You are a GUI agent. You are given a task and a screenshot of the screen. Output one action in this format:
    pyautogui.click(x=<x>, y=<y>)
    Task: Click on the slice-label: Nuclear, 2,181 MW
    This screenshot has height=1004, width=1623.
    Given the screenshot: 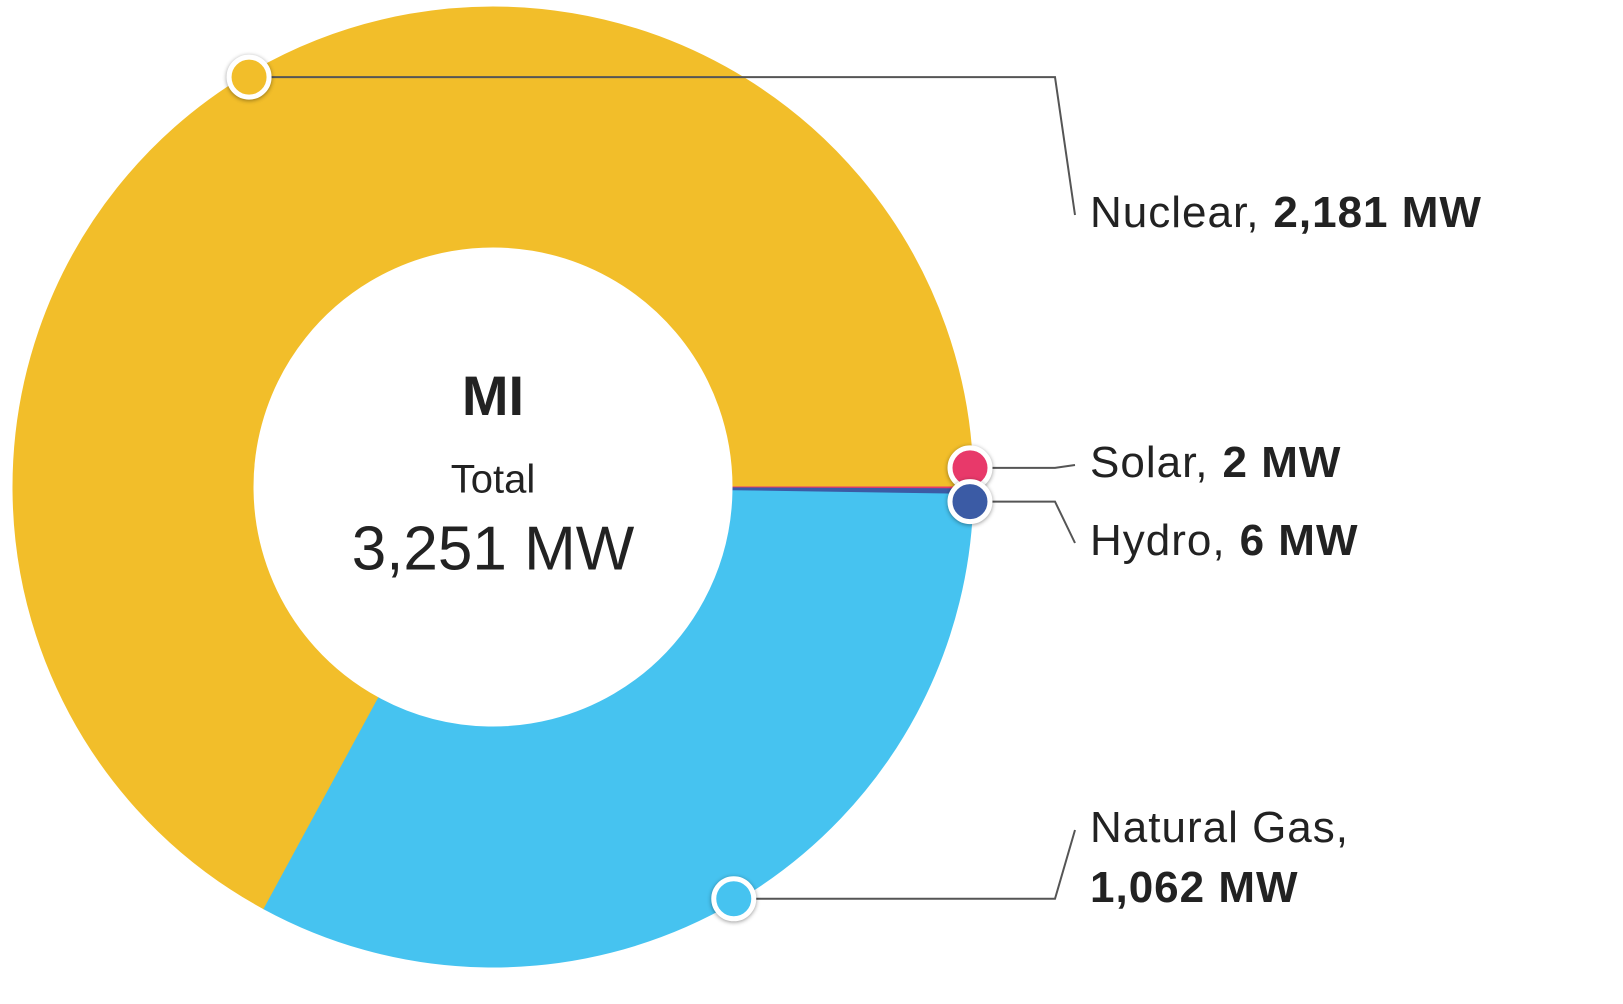 What is the action you would take?
    pyautogui.click(x=1286, y=212)
    